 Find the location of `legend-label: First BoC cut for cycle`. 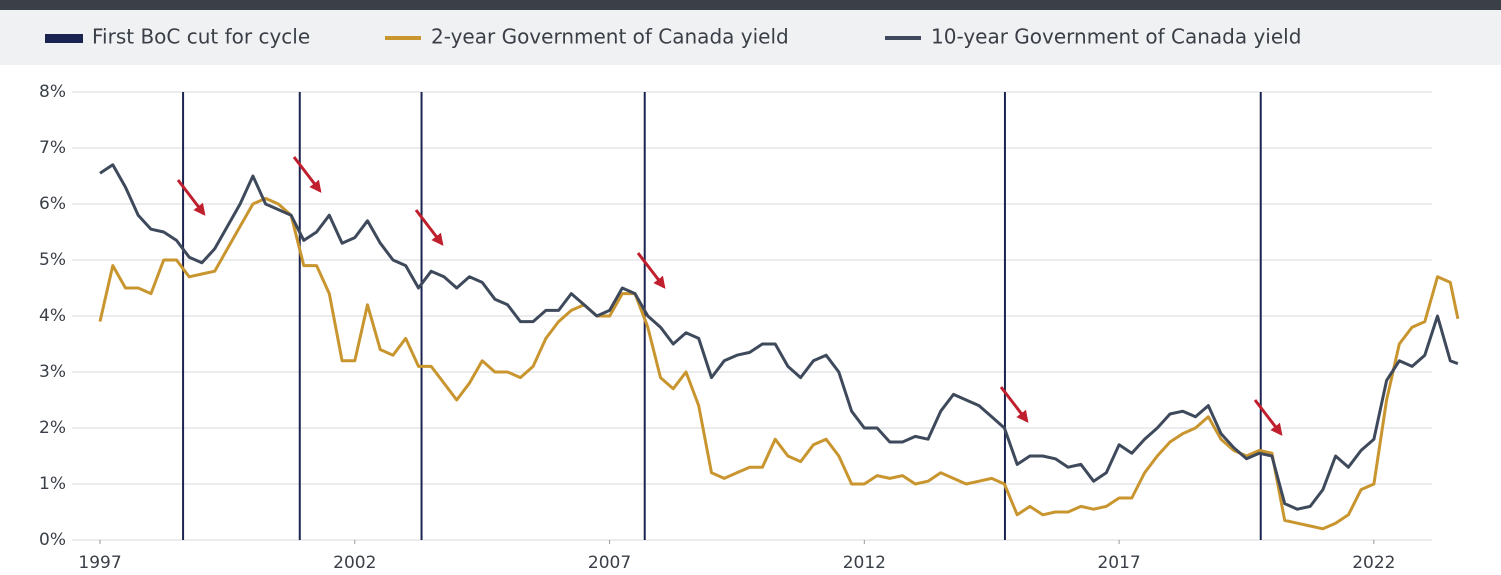

legend-label: First BoC cut for cycle is located at coordinates (201, 37).